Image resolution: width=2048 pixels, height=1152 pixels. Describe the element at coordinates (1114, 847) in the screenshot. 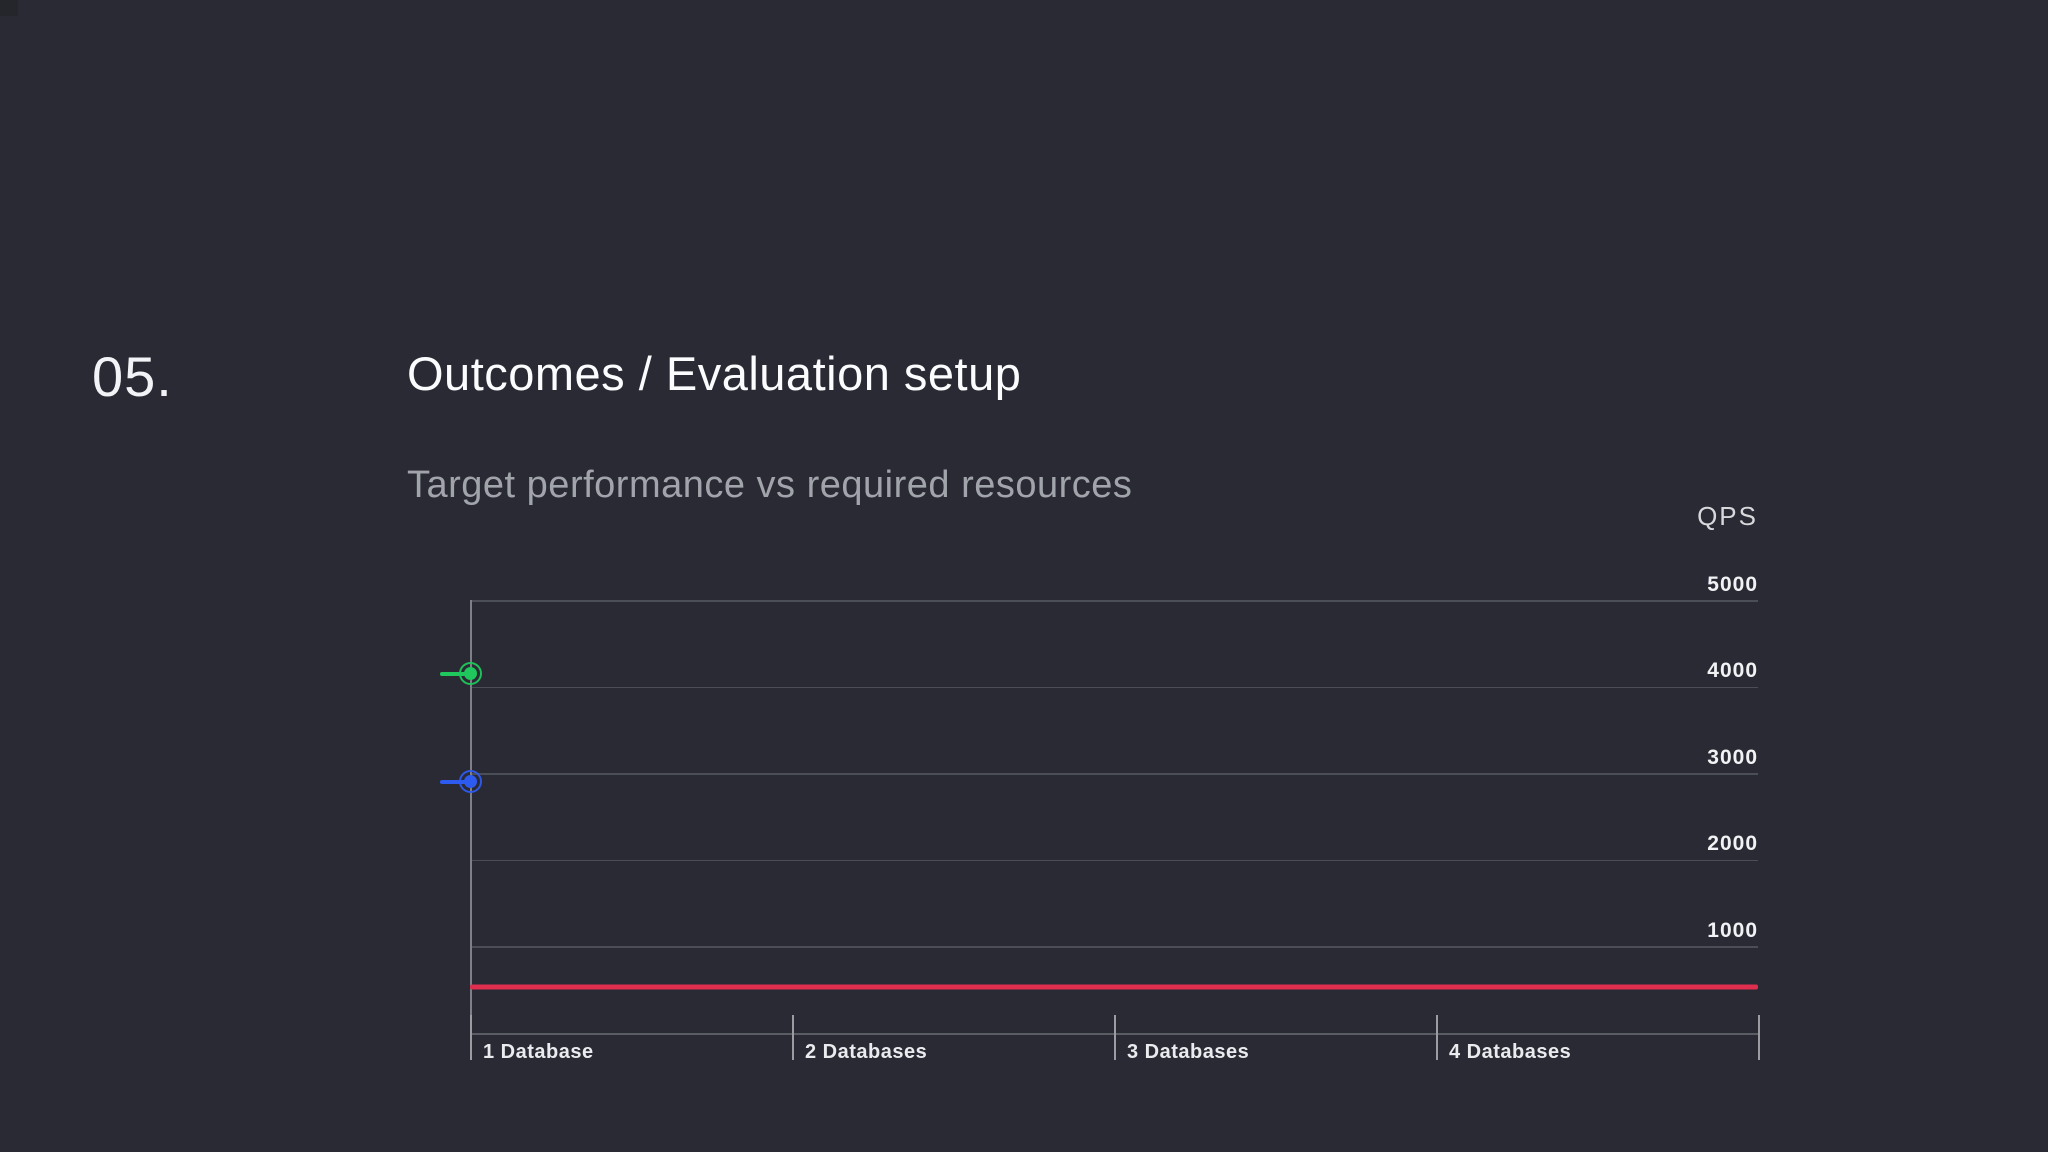

I see `gridline-2000: 2000` at that location.